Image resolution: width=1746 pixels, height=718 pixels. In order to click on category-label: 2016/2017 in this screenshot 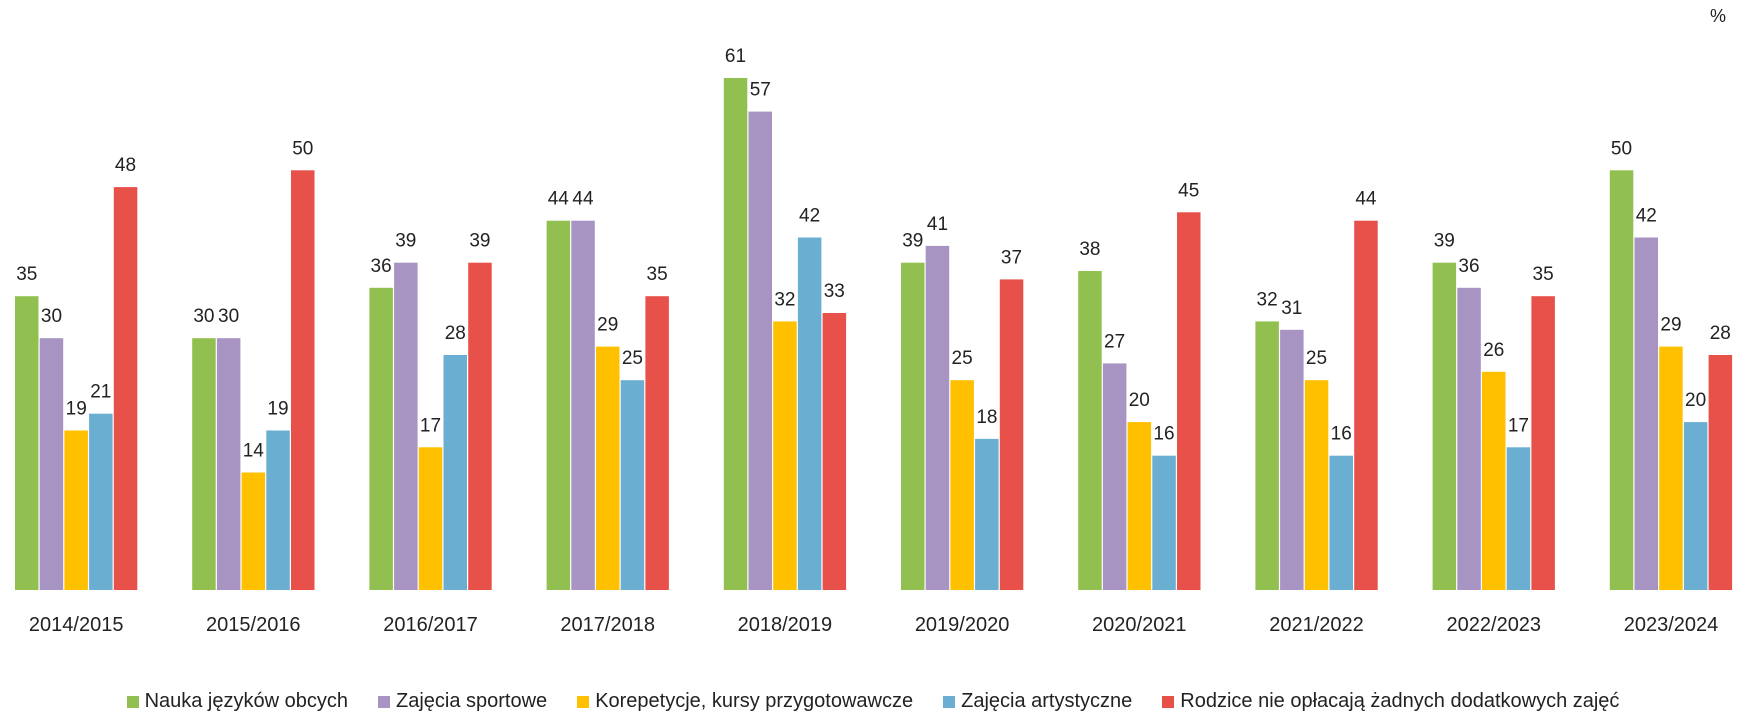, I will do `click(430, 625)`.